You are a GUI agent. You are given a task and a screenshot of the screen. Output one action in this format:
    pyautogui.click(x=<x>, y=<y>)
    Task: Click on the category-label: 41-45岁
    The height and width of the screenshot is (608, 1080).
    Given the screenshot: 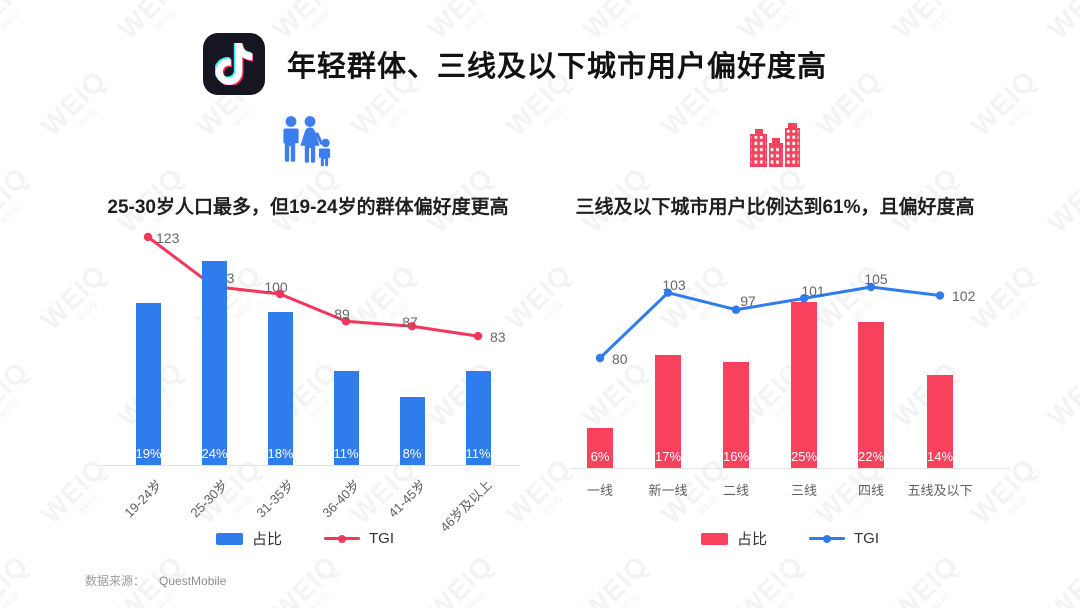 What is the action you would take?
    pyautogui.click(x=407, y=499)
    